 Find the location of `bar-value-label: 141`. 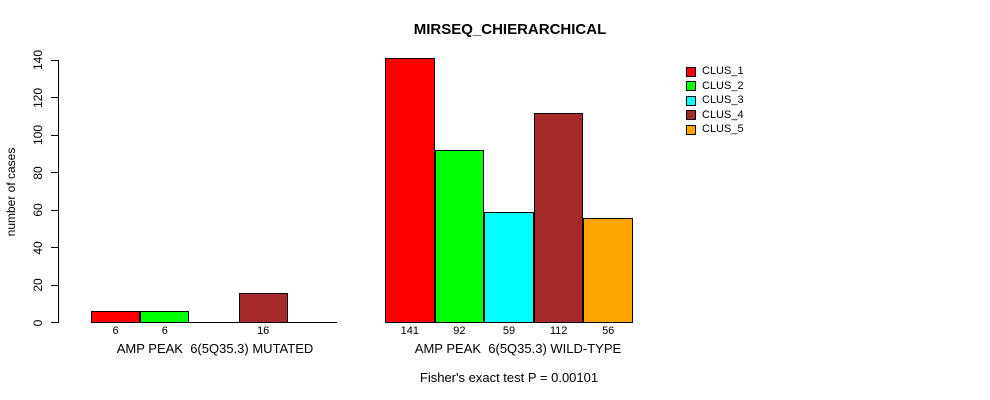

bar-value-label: 141 is located at coordinates (409, 331).